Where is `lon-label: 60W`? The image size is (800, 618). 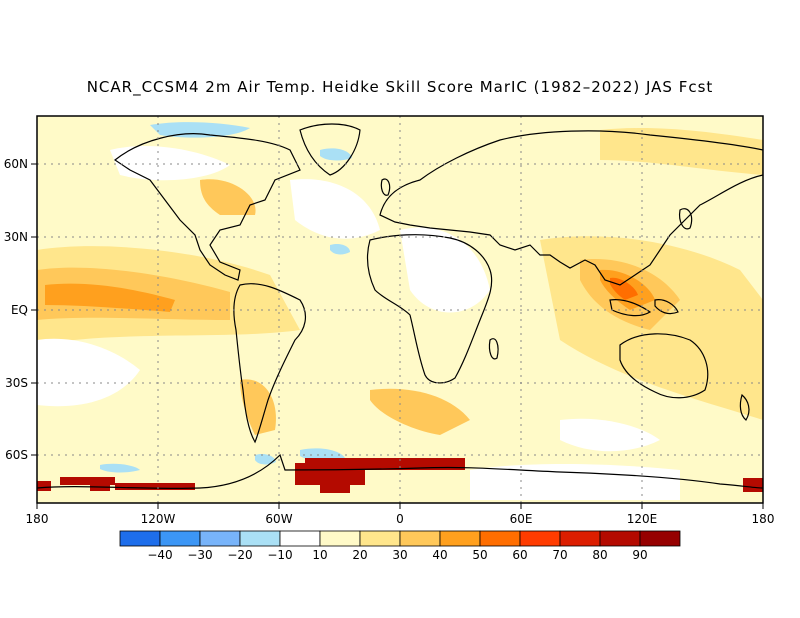 lon-label: 60W is located at coordinates (278, 519).